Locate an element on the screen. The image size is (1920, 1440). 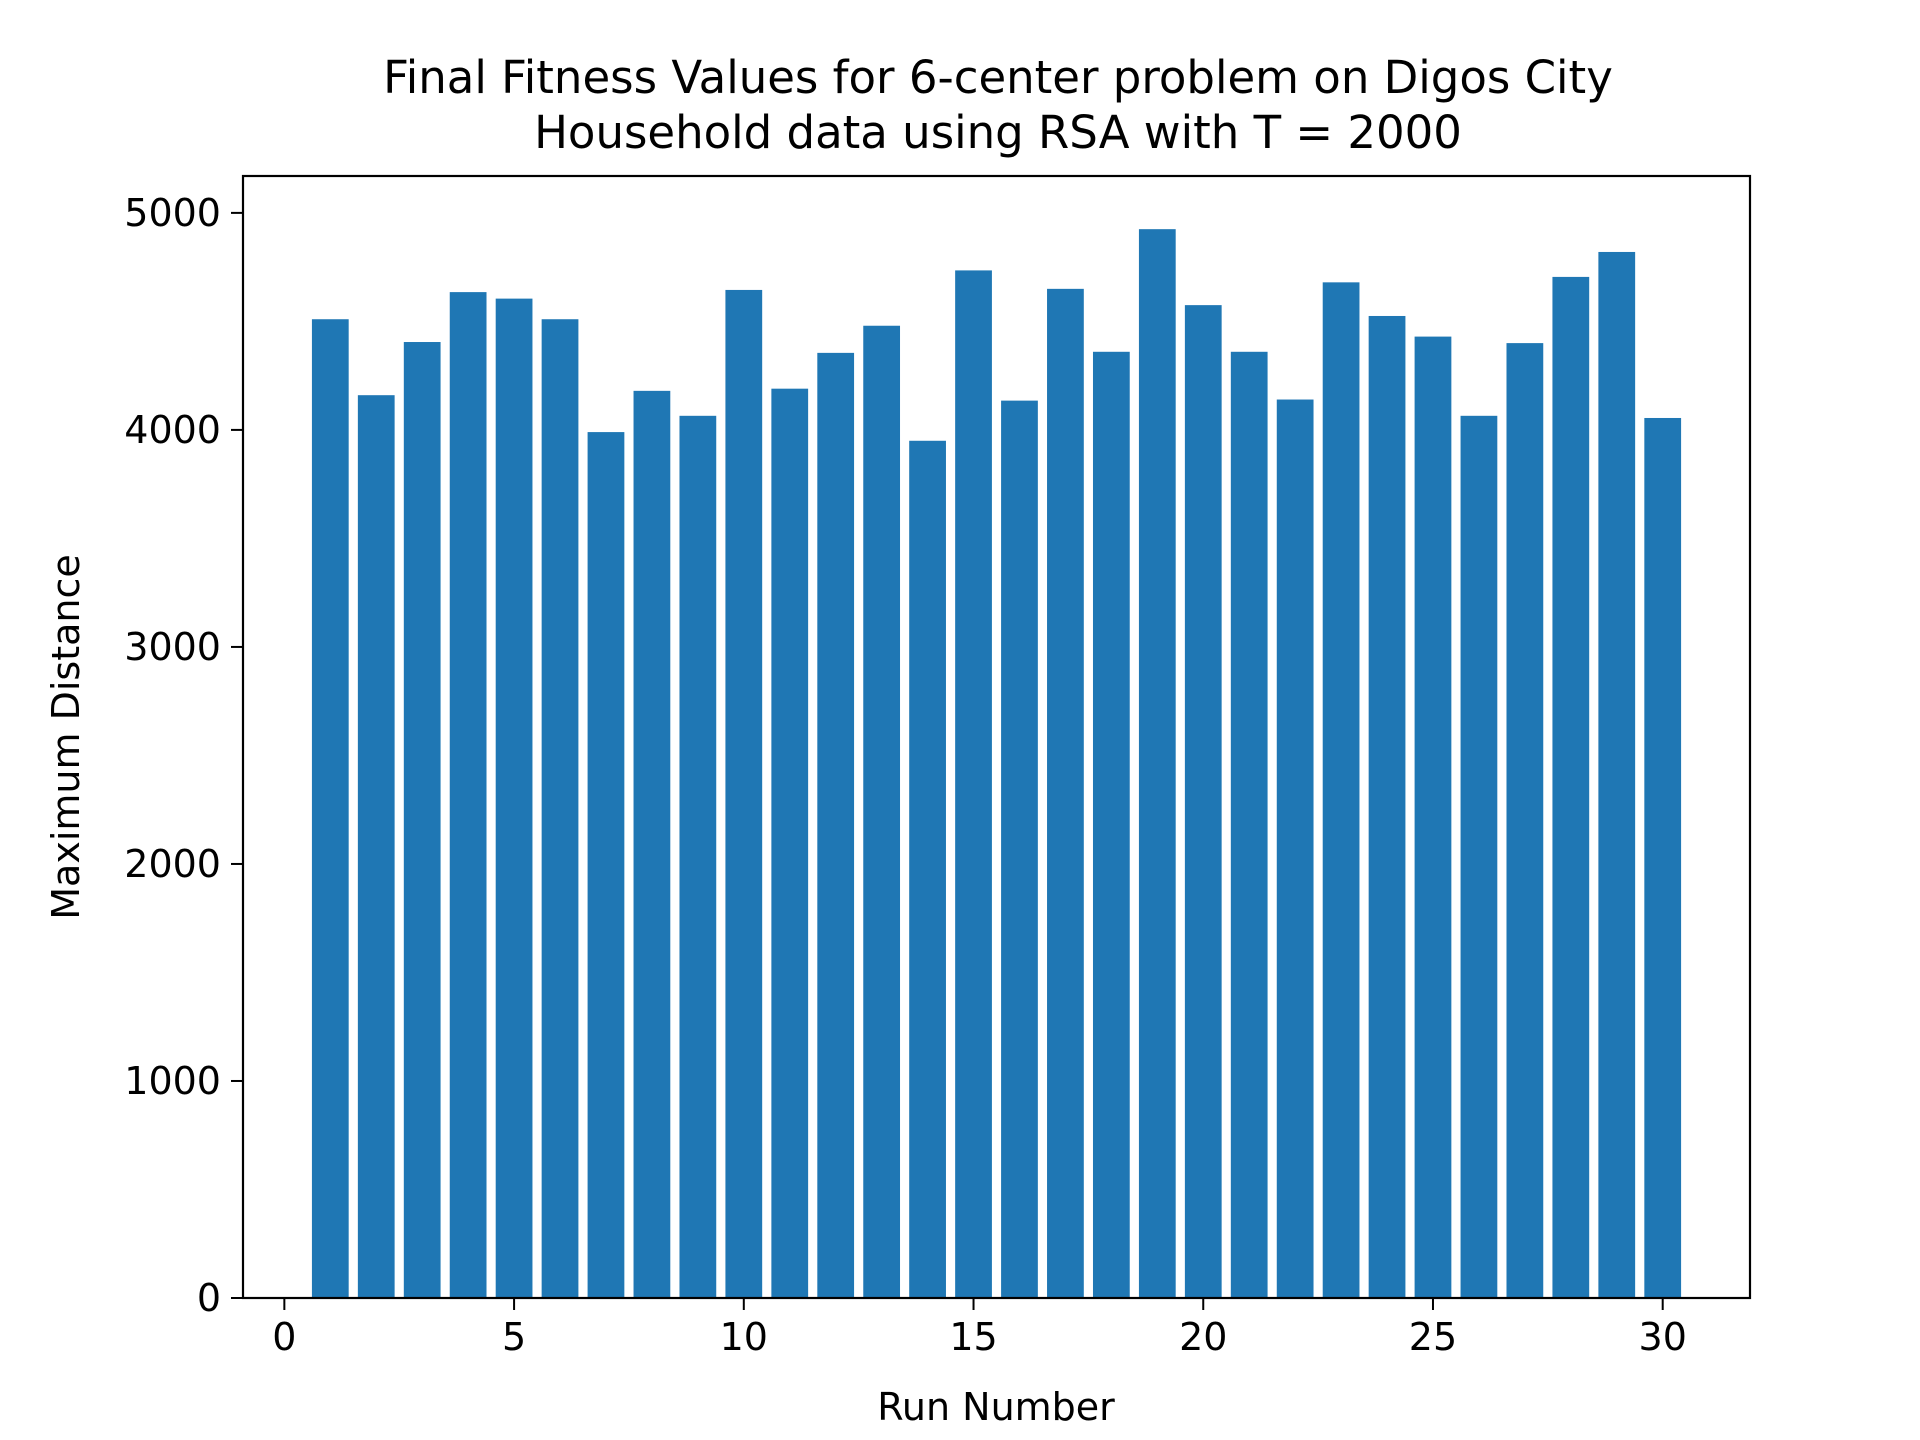
y-ticks-group: 0 1000 2000 3000 4000 5000 is located at coordinates (183, 755).